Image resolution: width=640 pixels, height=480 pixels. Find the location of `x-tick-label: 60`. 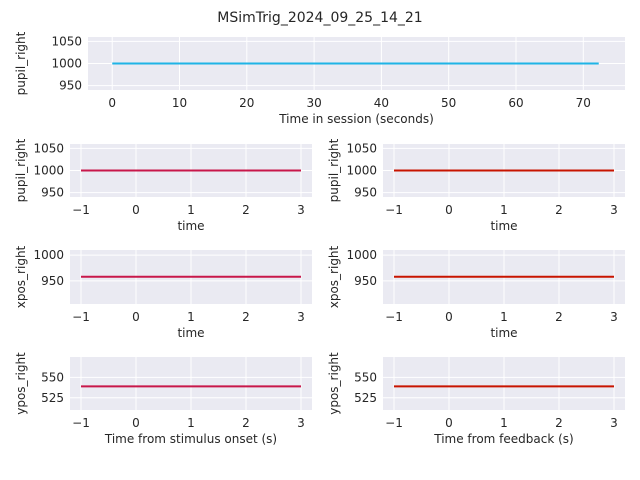

x-tick-label: 60 is located at coordinates (515, 103).